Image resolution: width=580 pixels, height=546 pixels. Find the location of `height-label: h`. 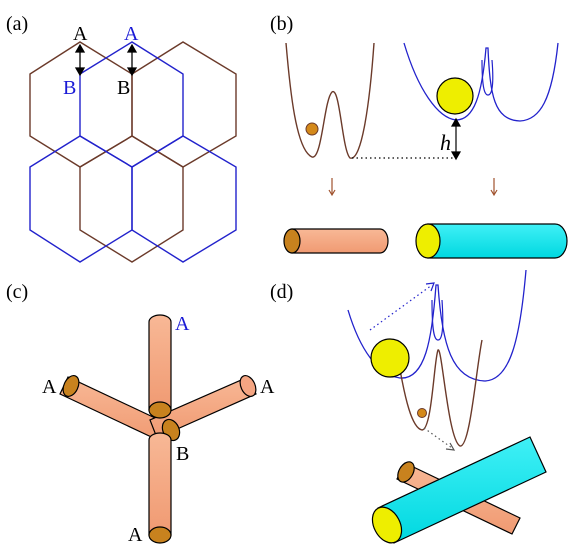

height-label: h is located at coordinates (445, 142).